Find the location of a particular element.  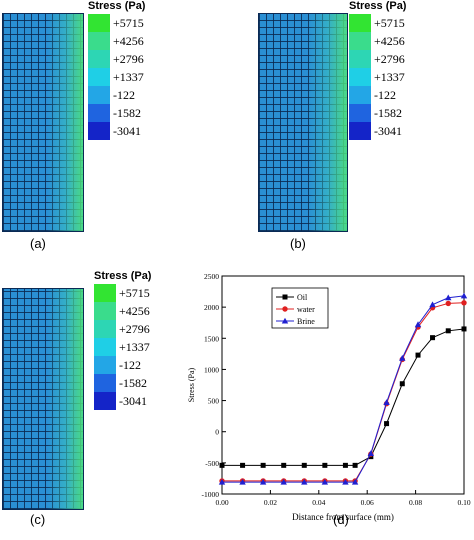

x-tick-label: 0.08 is located at coordinates (415, 502).